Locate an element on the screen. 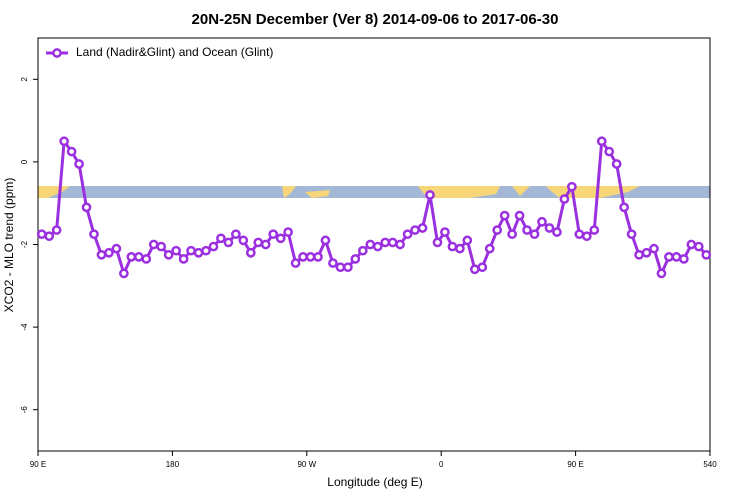 This screenshot has width=750, height=500. y-tick-label: 2 is located at coordinates (24, 79).